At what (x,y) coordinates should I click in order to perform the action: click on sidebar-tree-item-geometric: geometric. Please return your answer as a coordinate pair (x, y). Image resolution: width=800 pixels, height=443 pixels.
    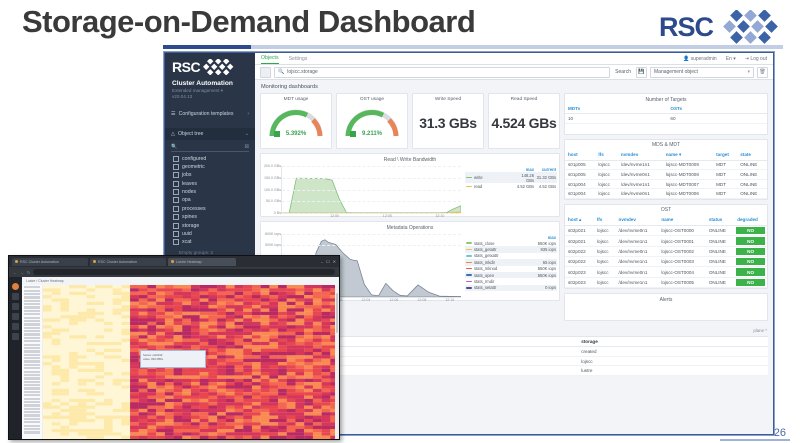
    Looking at the image, I should click on (210, 167).